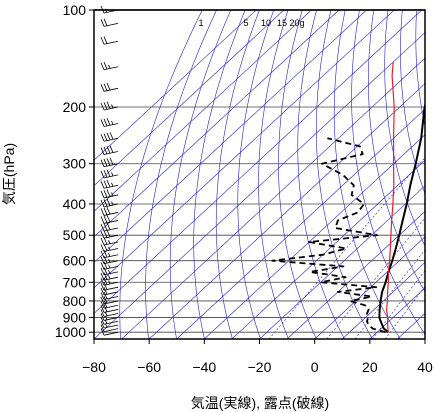  What do you see at coordinates (390, 197) in the screenshot?
I see `parcel-line` at bounding box center [390, 197].